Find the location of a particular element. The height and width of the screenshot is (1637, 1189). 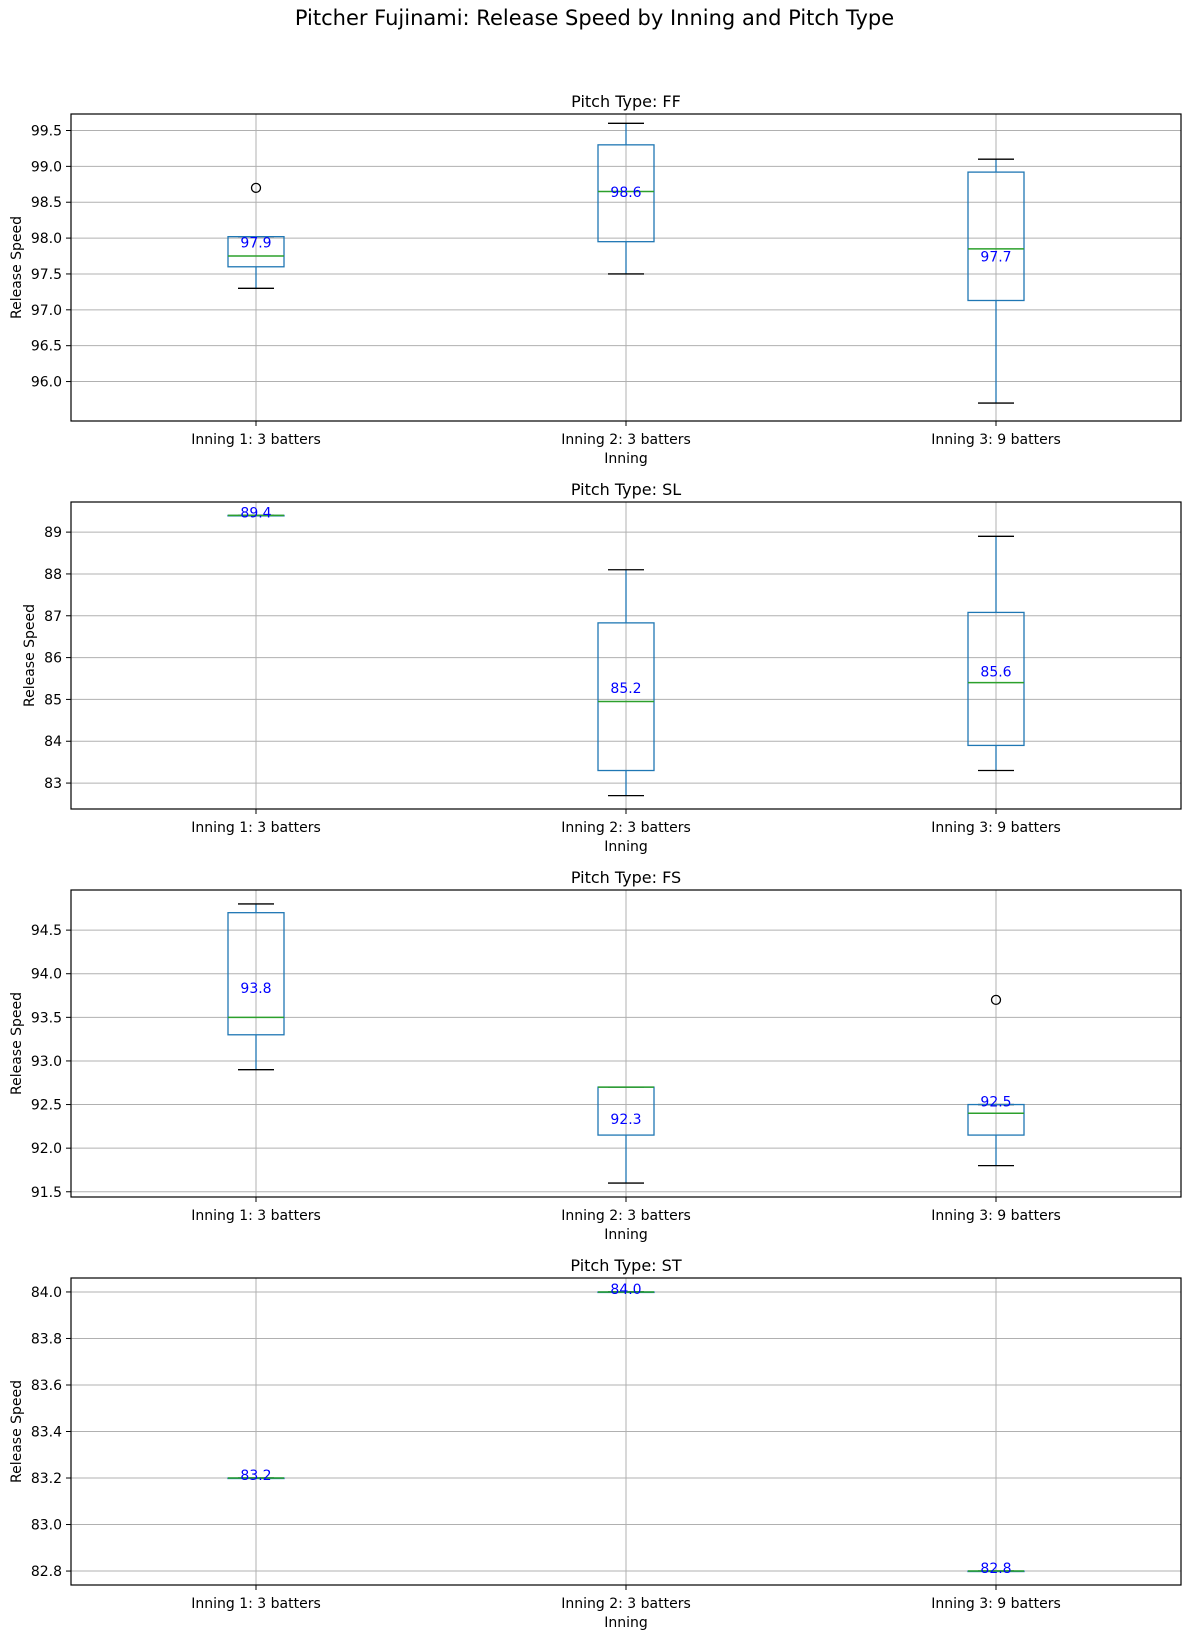

y-tick-label: 84 is located at coordinates (53, 742).